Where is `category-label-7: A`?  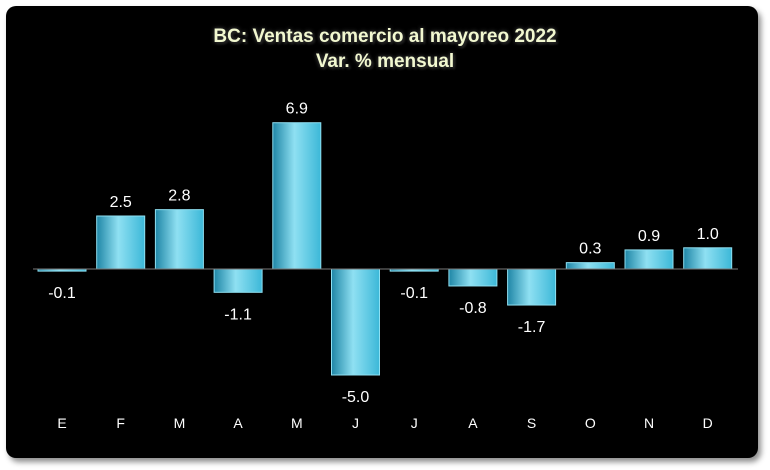
category-label-7: A is located at coordinates (473, 423).